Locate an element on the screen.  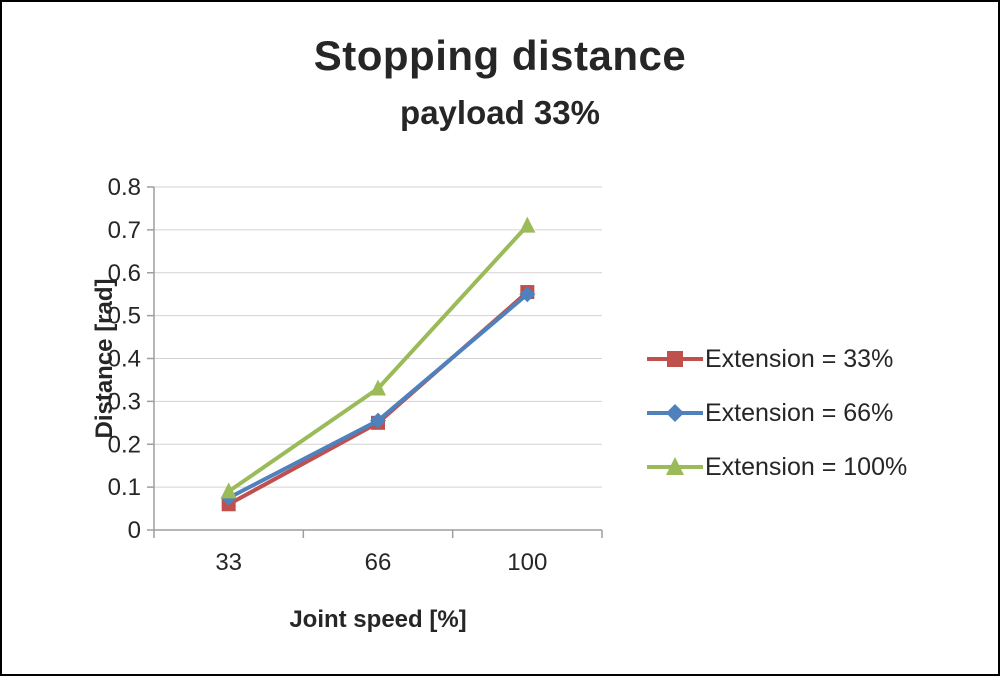
legend-item: Extension = 33% is located at coordinates (777, 359).